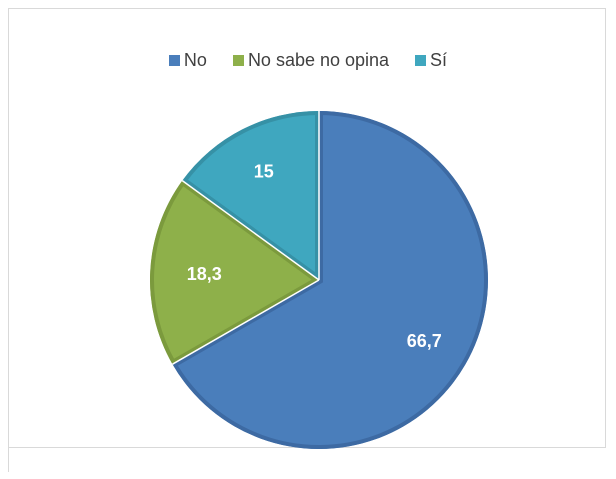 The height and width of the screenshot is (479, 616). I want to click on legend-swatch-no, so click(174, 60).